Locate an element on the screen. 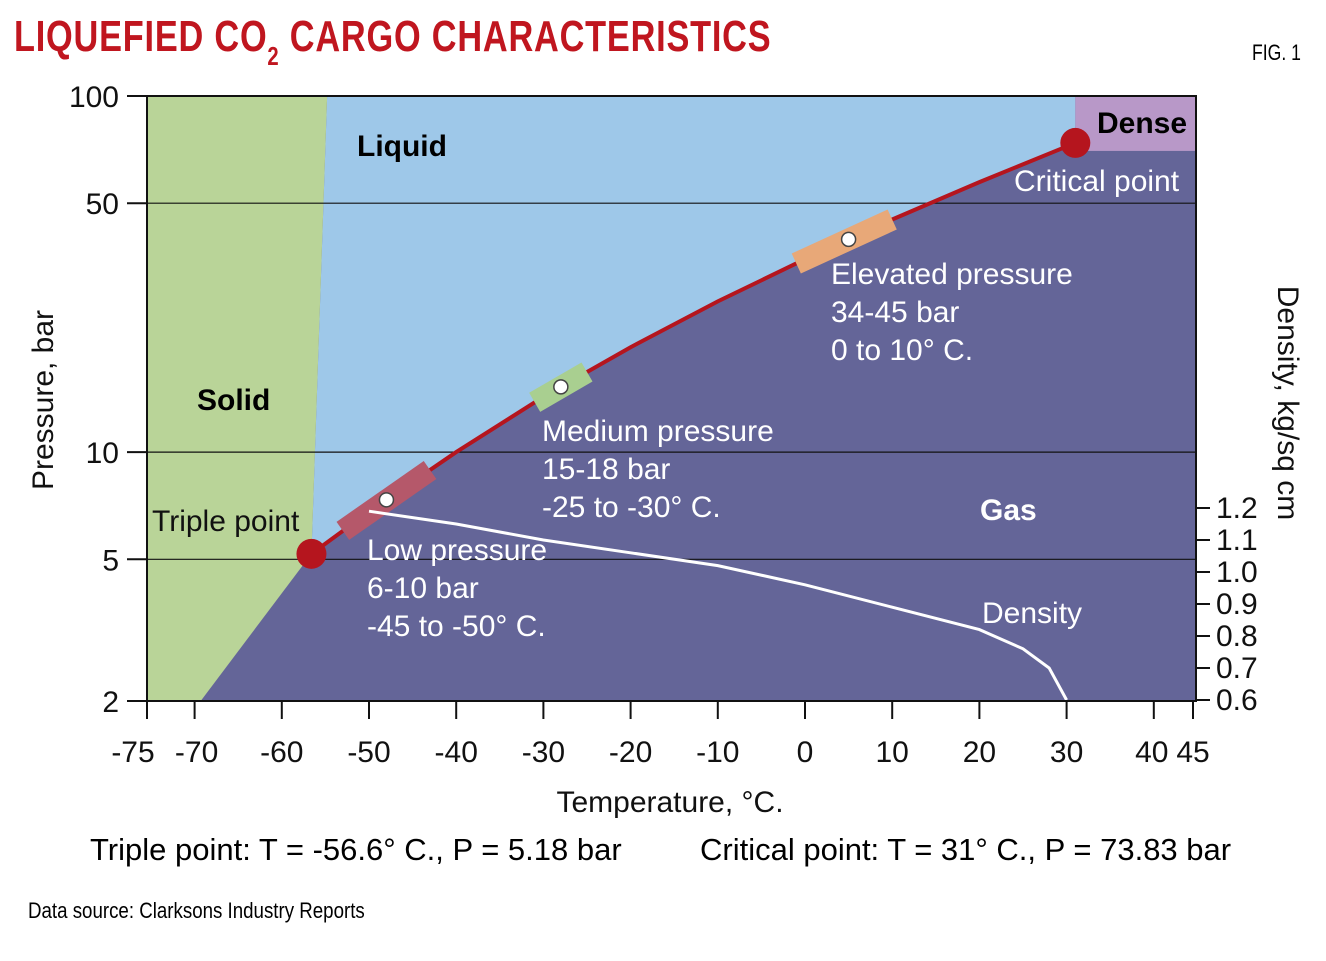 Image resolution: width=1326 pixels, height=961 pixels. y2-tick-label: 0.6 is located at coordinates (1237, 700).